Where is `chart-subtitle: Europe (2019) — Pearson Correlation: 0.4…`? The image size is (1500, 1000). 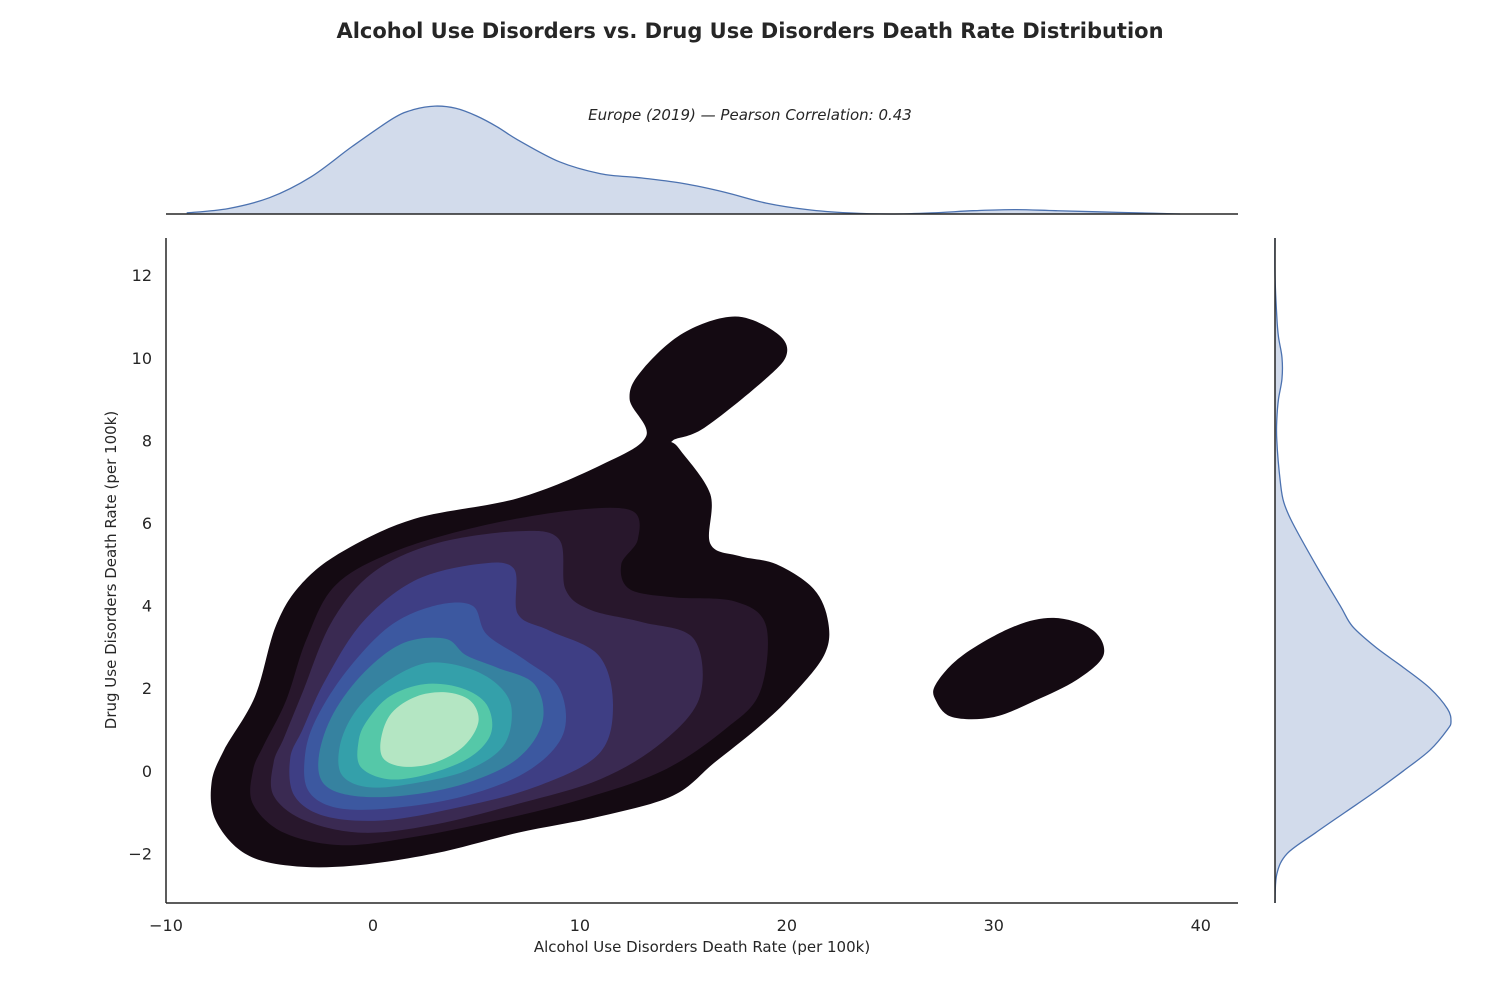 chart-subtitle: Europe (2019) — Pearson Correlation: 0.4… is located at coordinates (750, 115).